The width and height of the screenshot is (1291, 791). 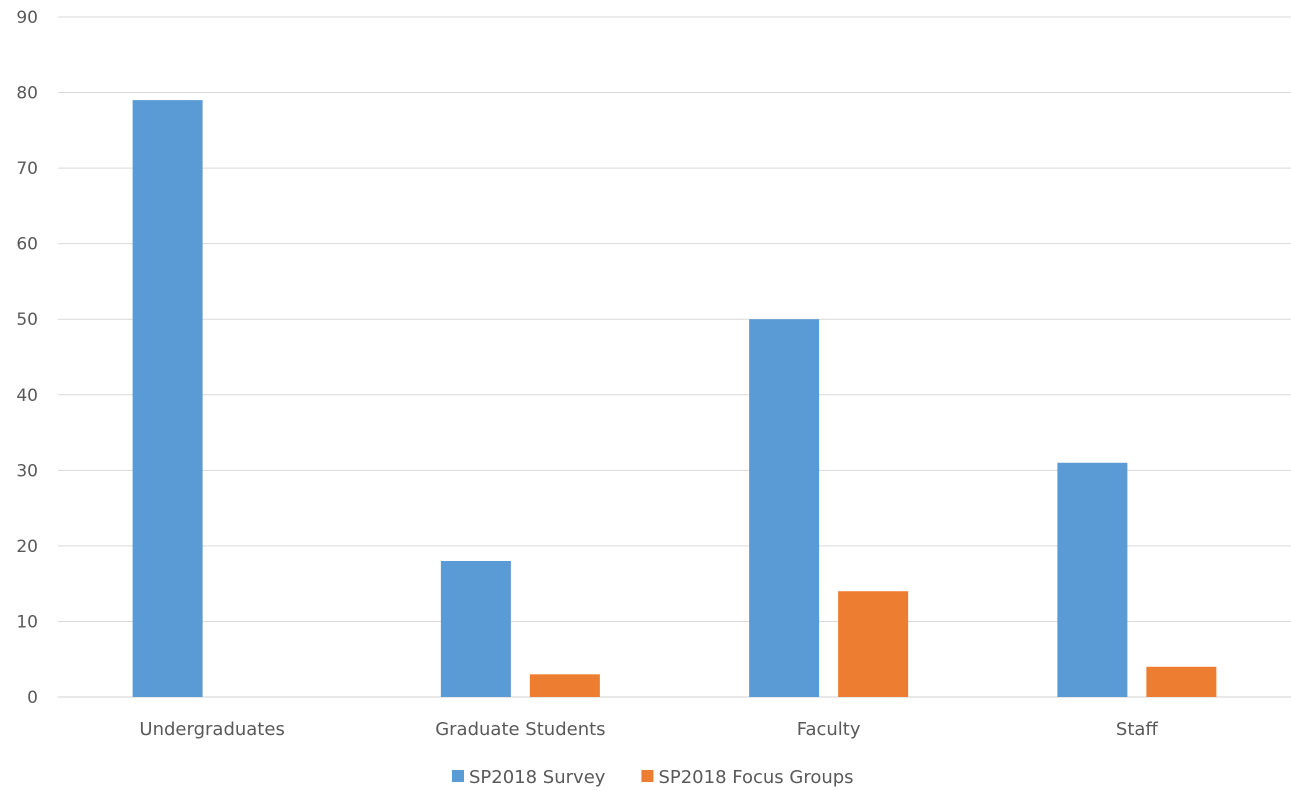 What do you see at coordinates (27, 396) in the screenshot?
I see `y-tick-label: 40` at bounding box center [27, 396].